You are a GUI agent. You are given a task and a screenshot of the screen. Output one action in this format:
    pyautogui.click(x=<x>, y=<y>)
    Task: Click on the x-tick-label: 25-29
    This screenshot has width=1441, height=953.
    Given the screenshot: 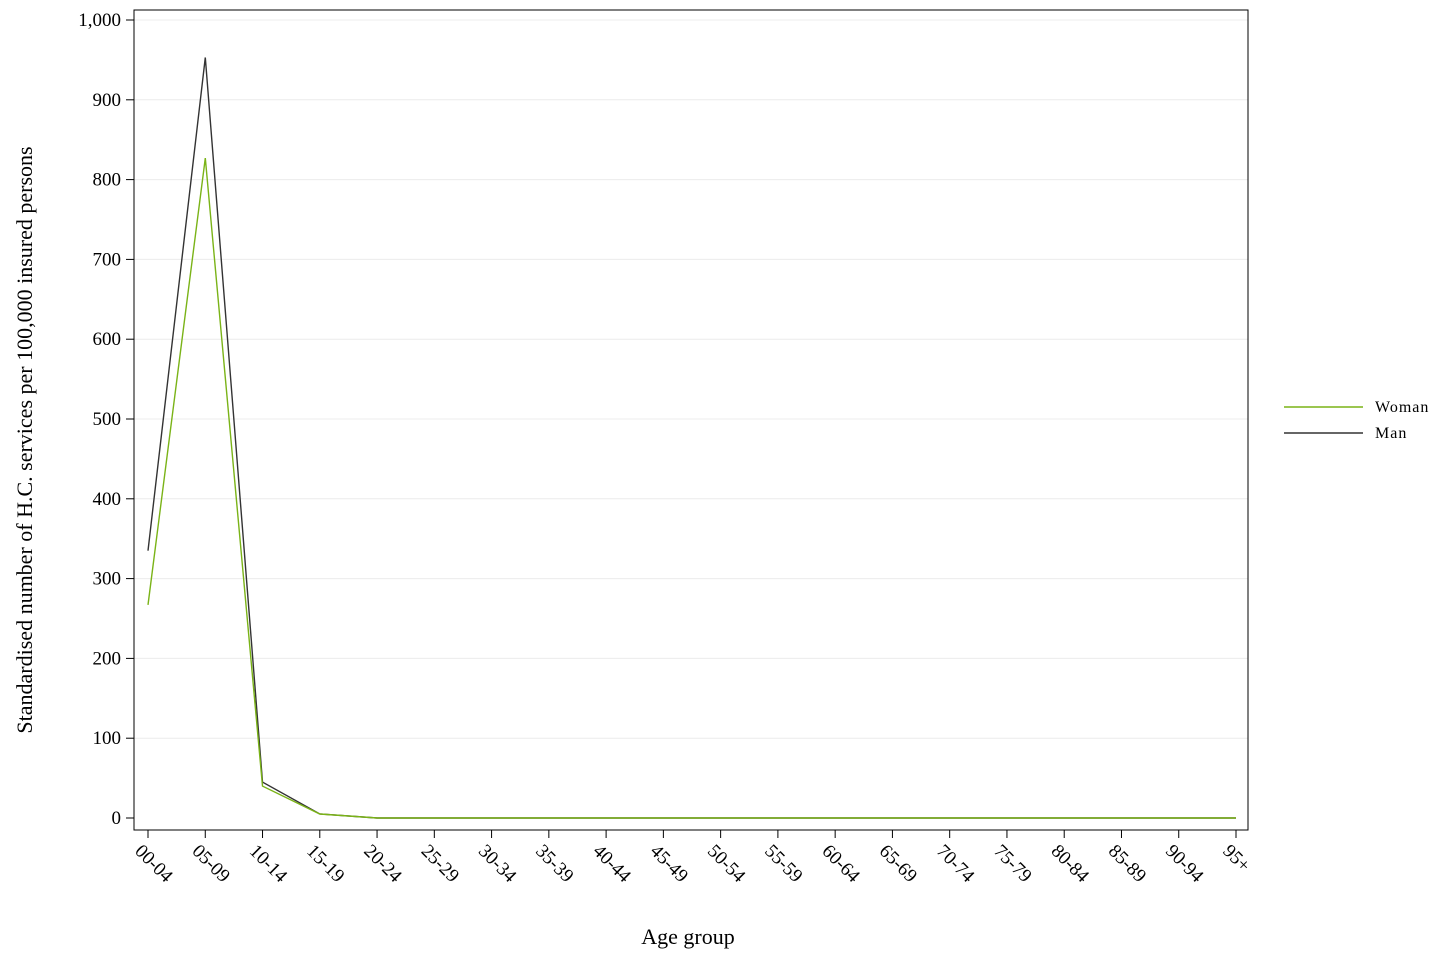 What is the action you would take?
    pyautogui.click(x=440, y=864)
    